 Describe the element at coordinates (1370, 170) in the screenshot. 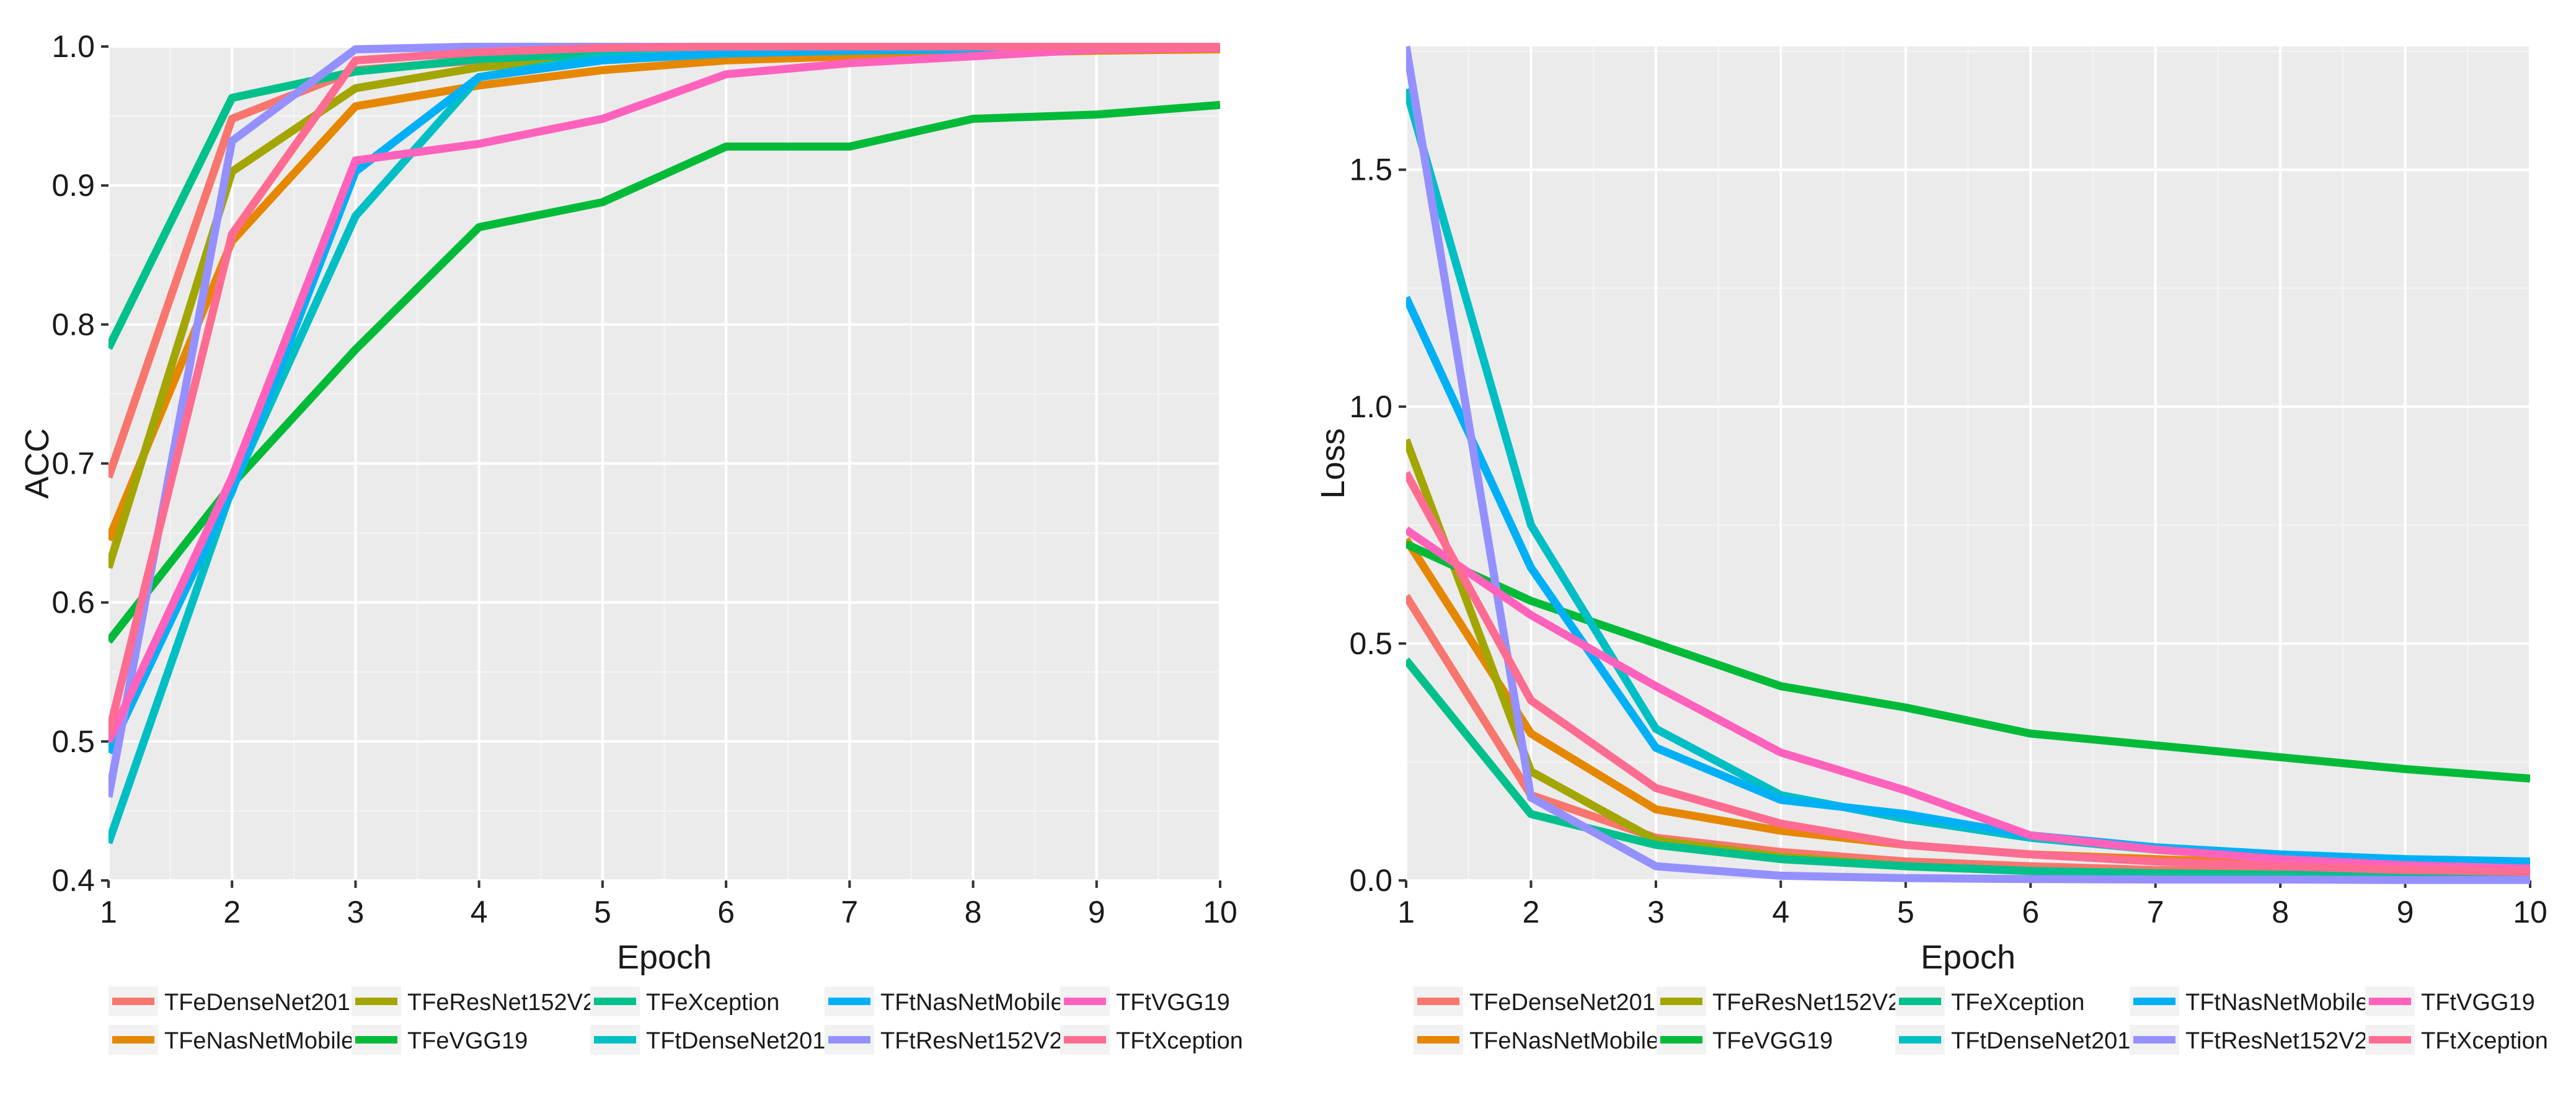

I see `y-tick-label: 1.5` at that location.